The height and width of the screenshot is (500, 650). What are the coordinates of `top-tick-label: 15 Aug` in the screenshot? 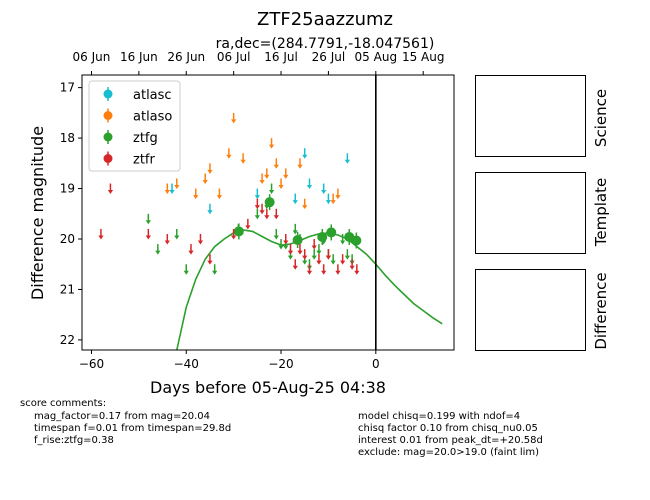 It's located at (423, 57).